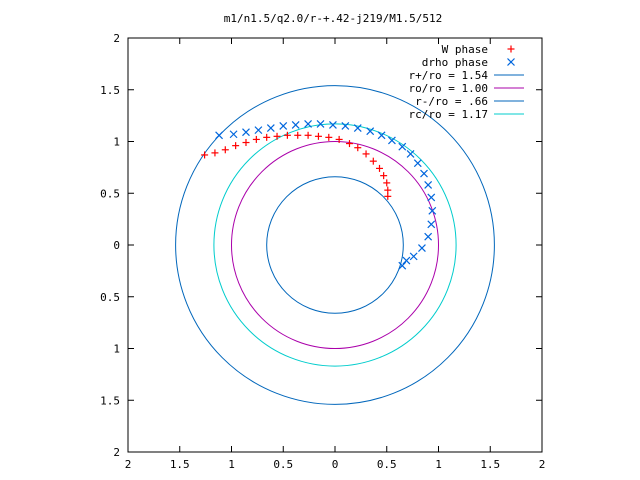  I want to click on legend-label: r-/ro = .66, so click(451, 101).